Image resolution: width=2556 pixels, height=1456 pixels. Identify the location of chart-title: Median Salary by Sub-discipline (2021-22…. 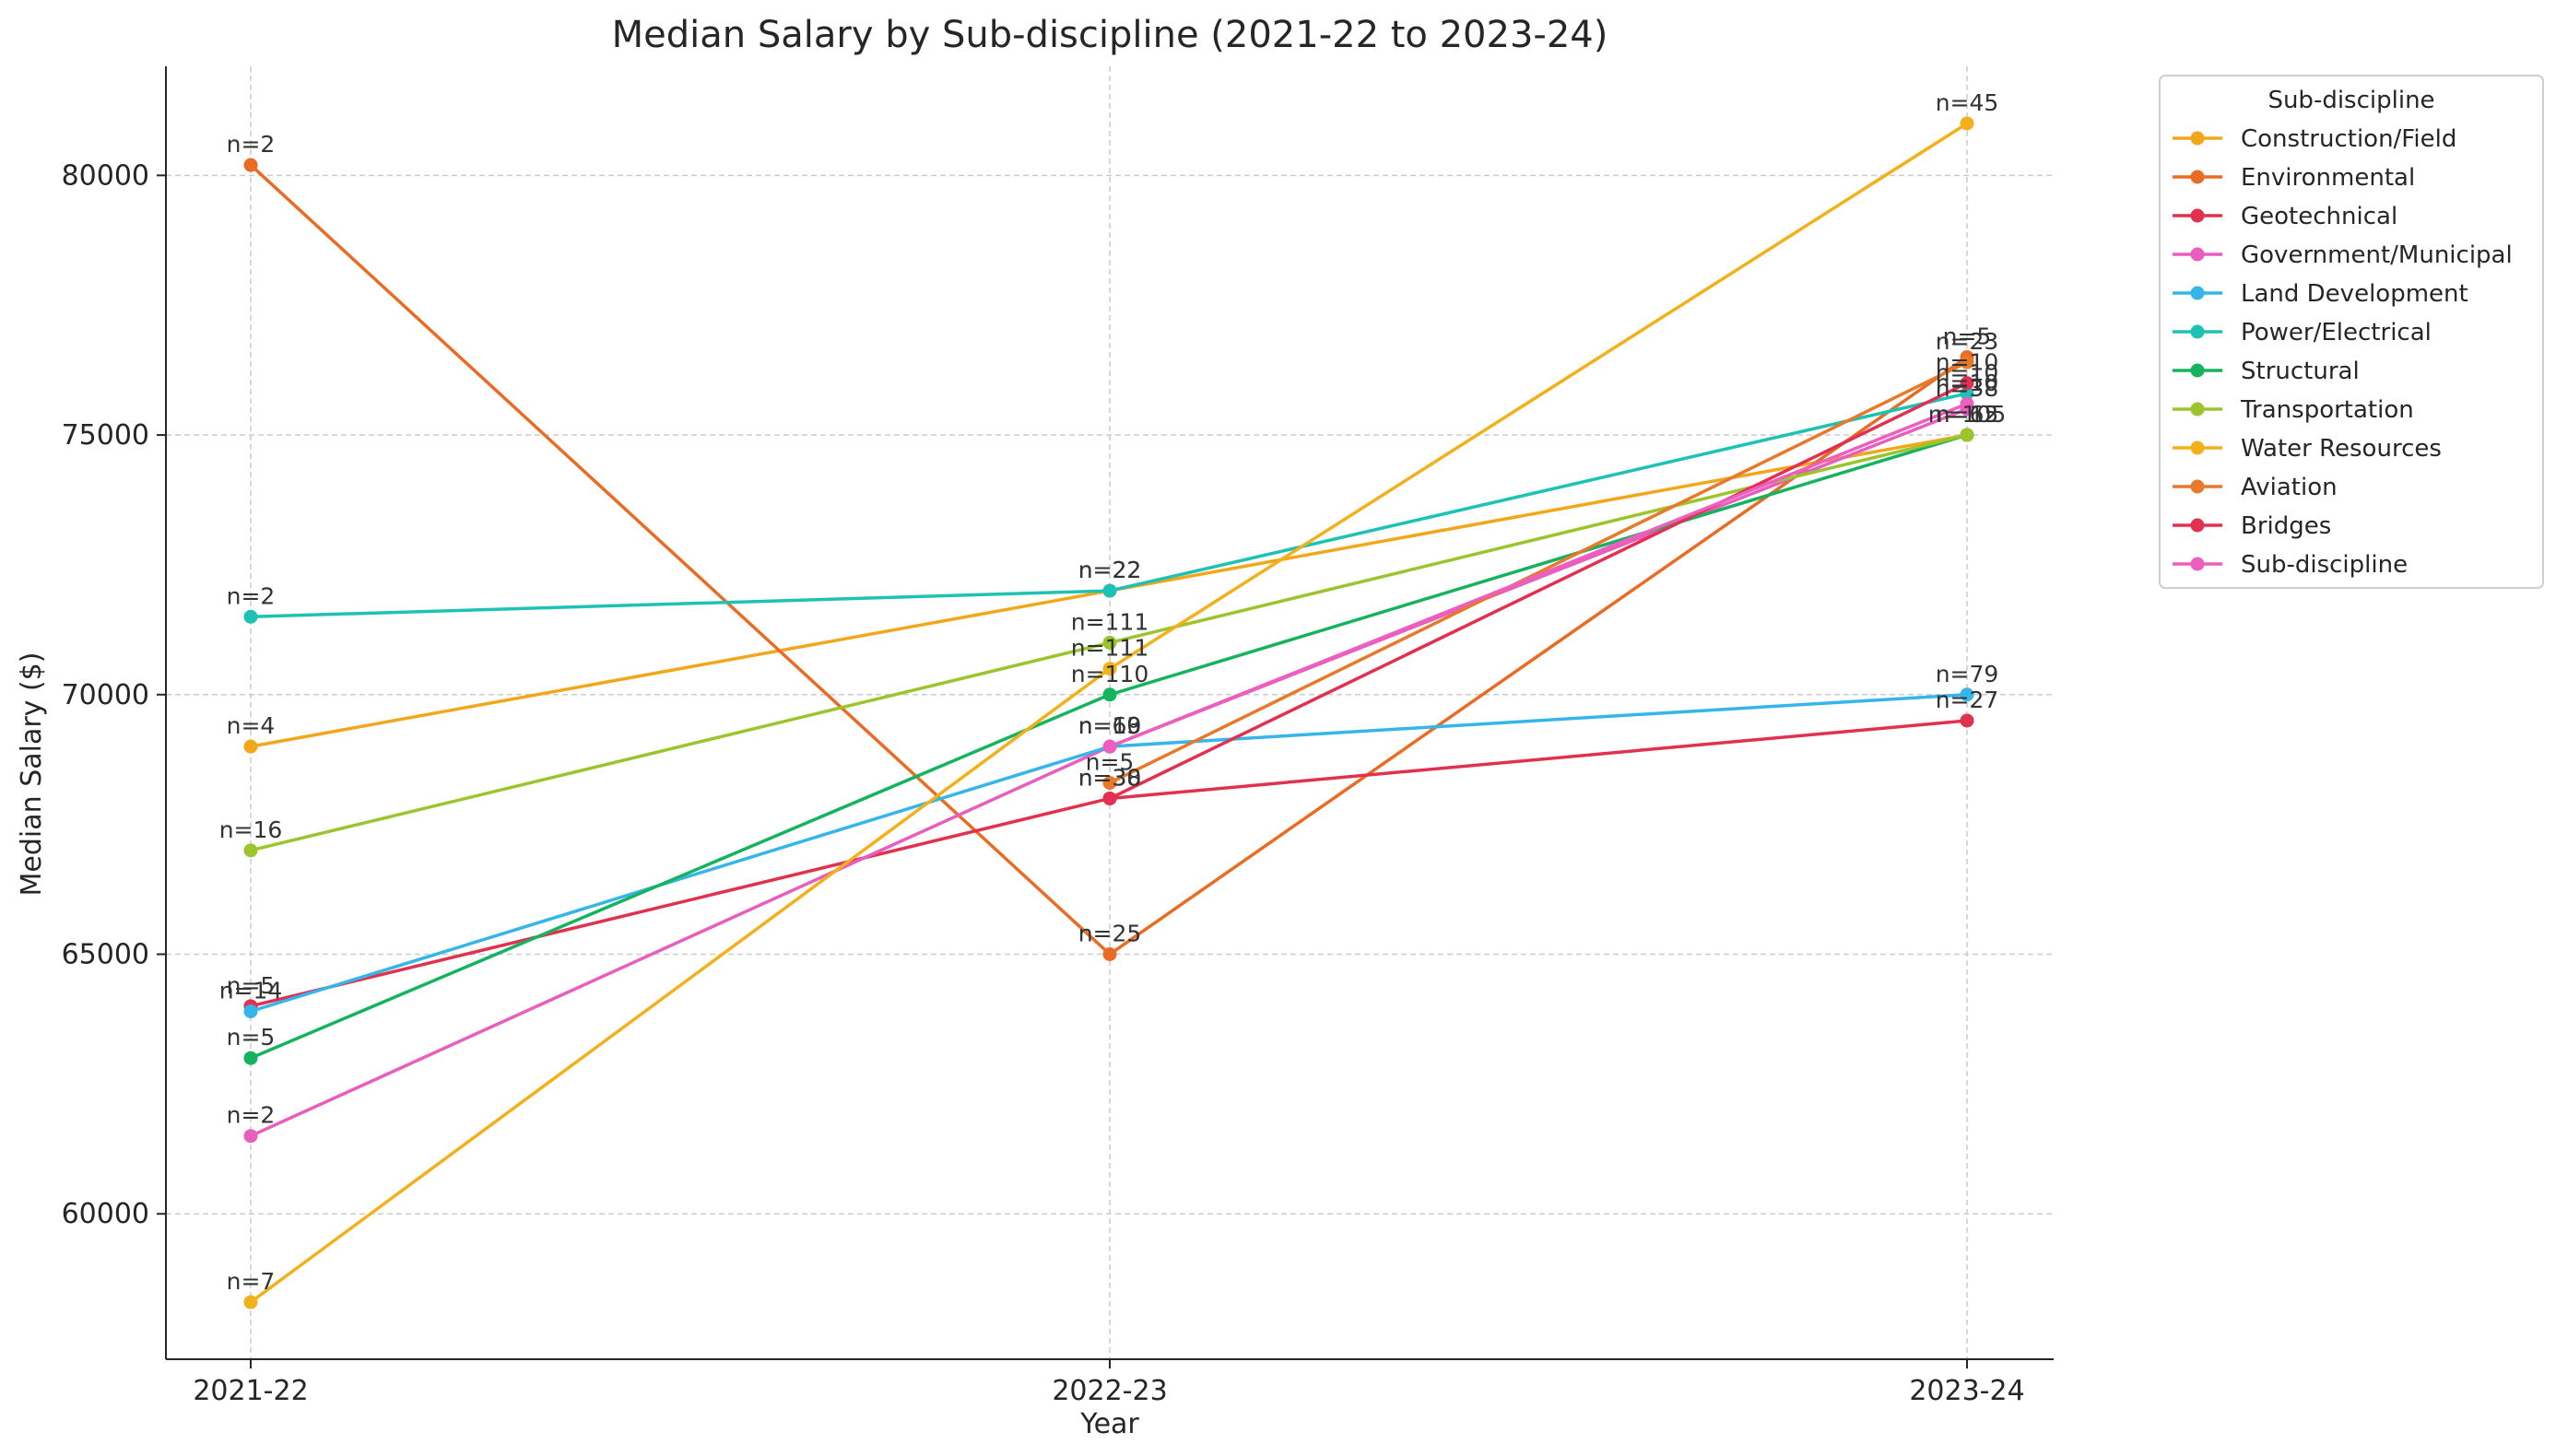
(1110, 35).